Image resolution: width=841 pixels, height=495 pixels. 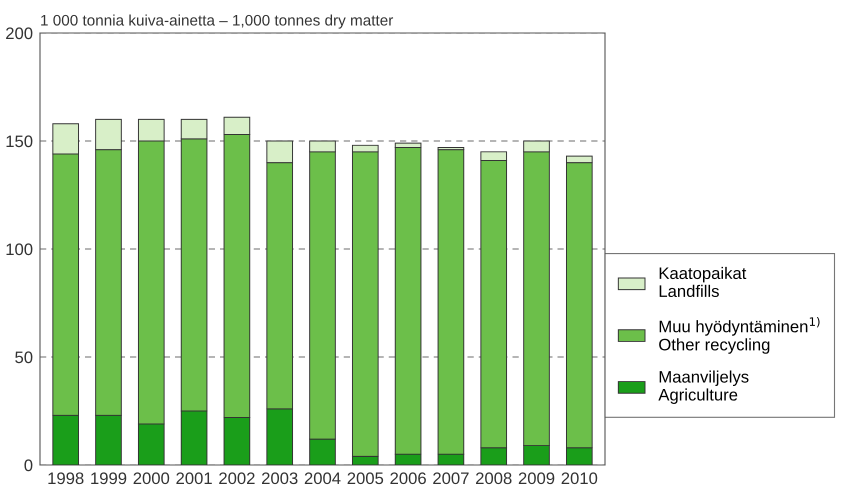 What do you see at coordinates (108, 478) in the screenshot?
I see `x-tick-label: 1999` at bounding box center [108, 478].